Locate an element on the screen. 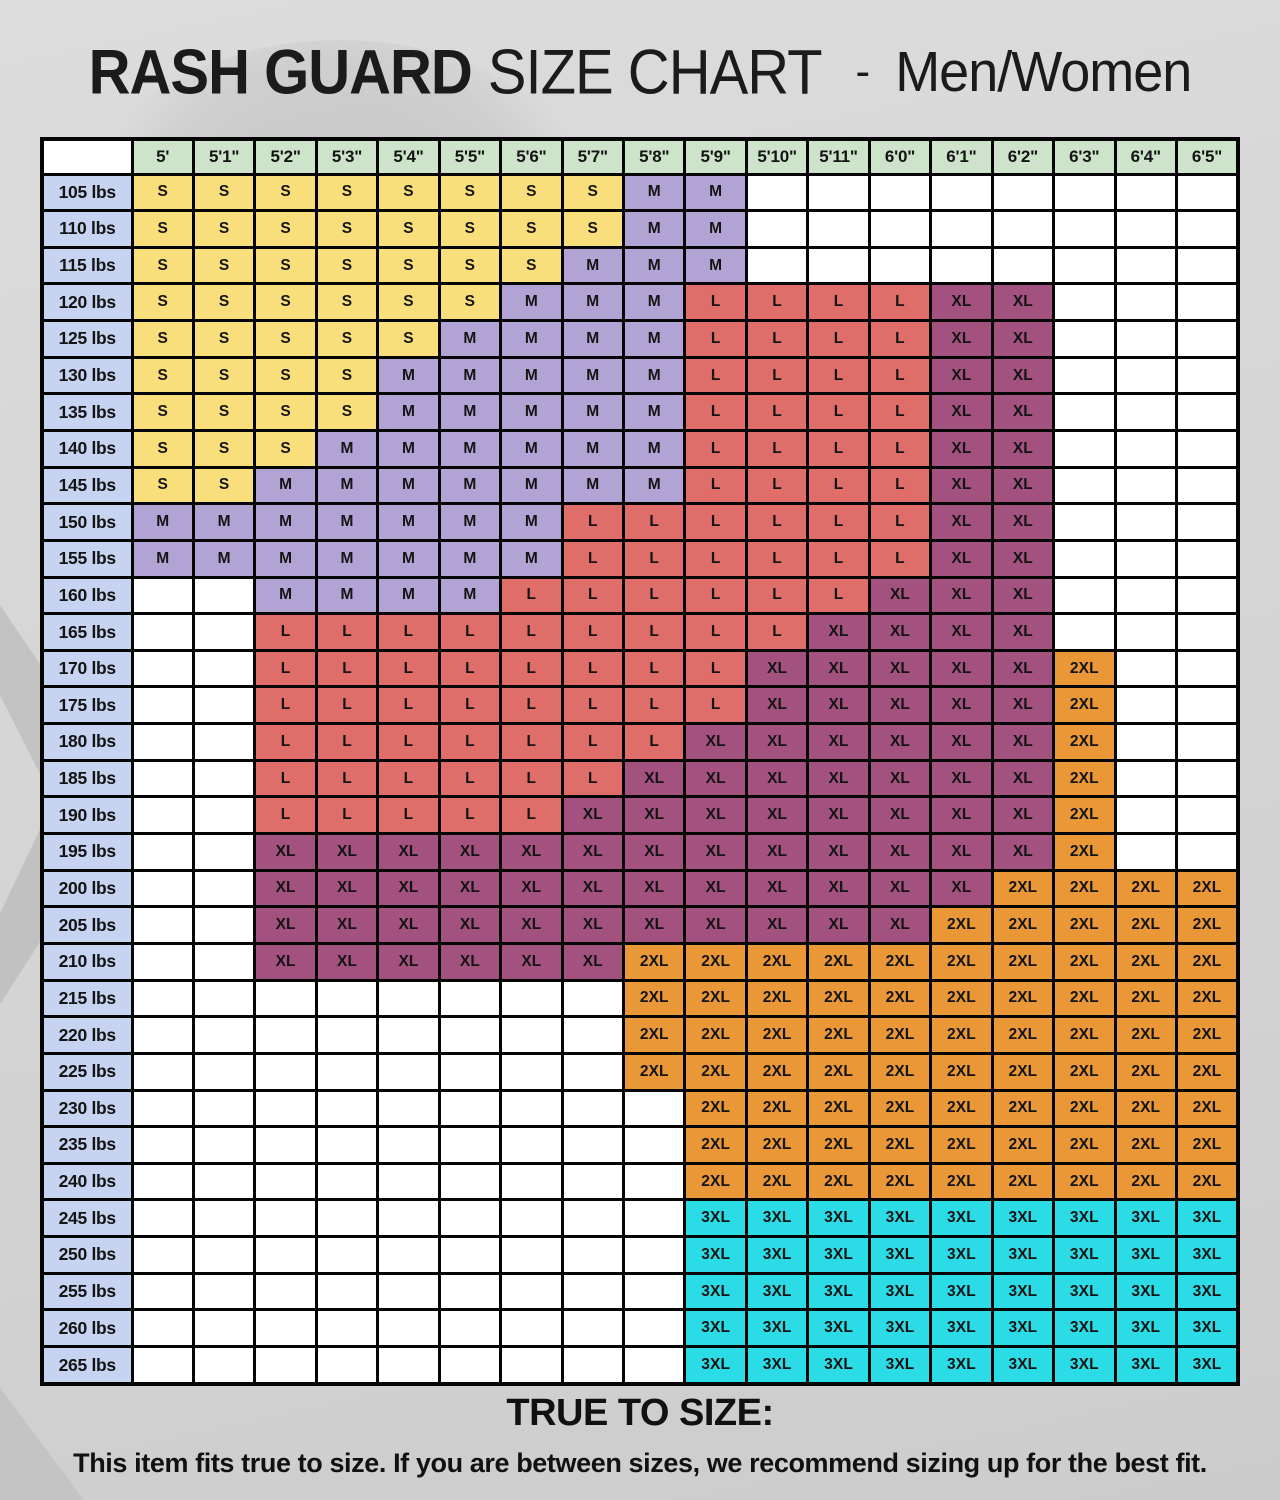 The image size is (1280, 1500). weight-row-header: 265 lbs is located at coordinates (87, 1365).